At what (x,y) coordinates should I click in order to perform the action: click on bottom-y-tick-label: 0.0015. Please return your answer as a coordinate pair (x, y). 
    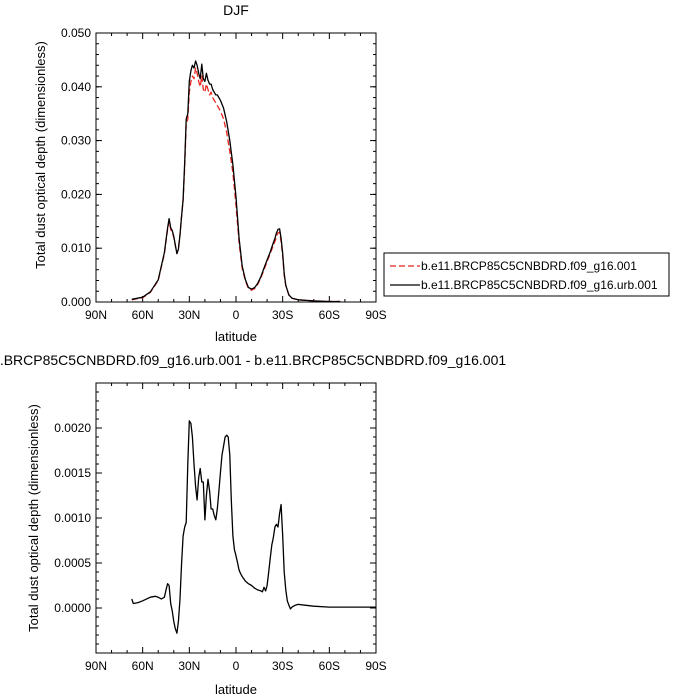
    Looking at the image, I should click on (72, 473).